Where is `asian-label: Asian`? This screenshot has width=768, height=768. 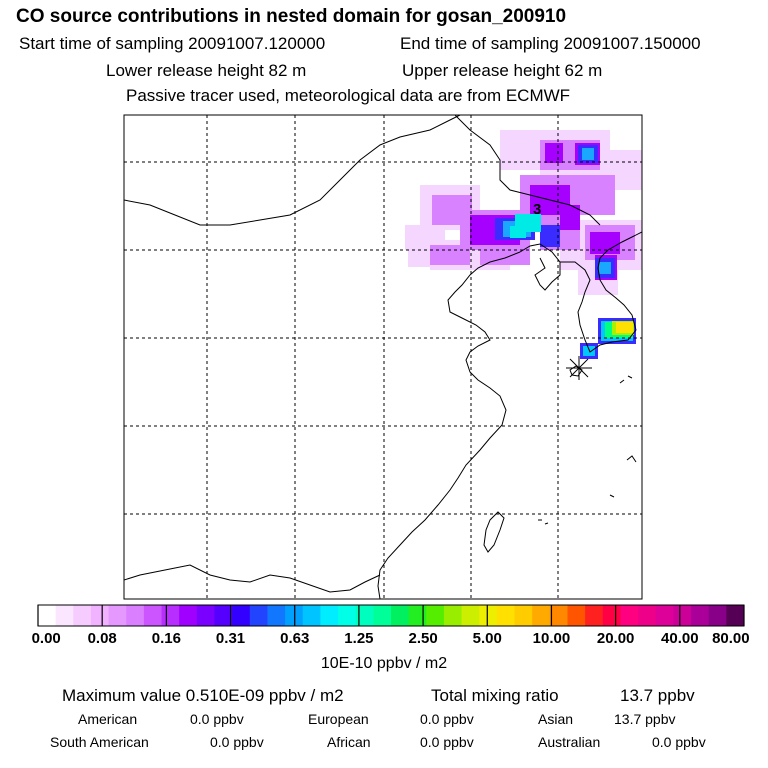
asian-label: Asian is located at coordinates (556, 719).